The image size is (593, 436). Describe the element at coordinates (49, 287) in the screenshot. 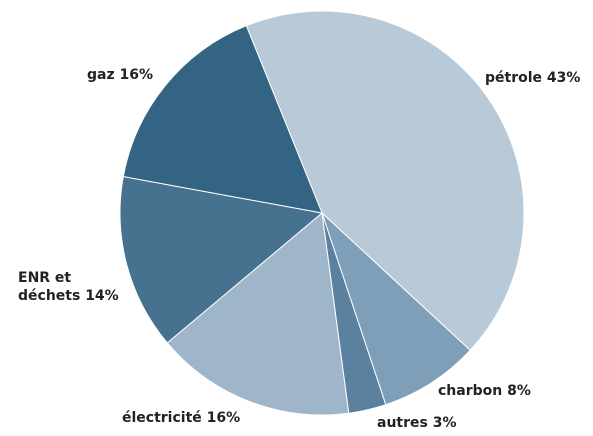

I see `category-label: ENR et déchets` at that location.